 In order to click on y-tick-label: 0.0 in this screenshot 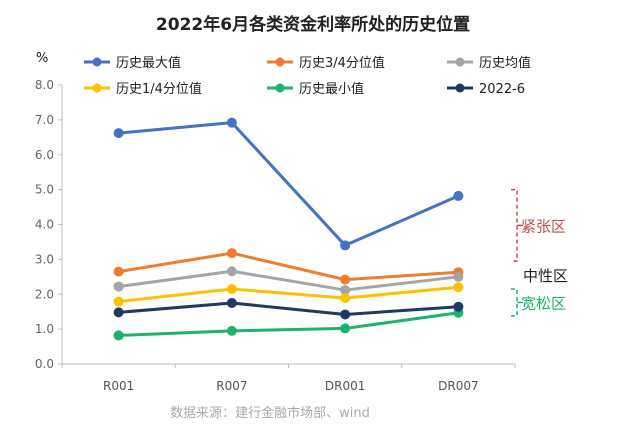, I will do `click(44, 364)`.